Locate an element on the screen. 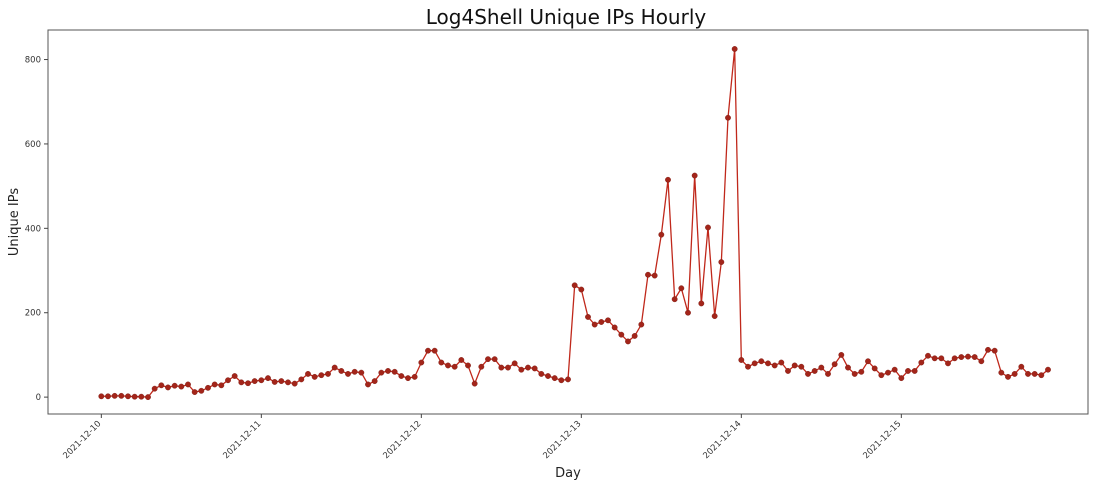  x-tick-label: 2021-12-14 is located at coordinates (722, 440).